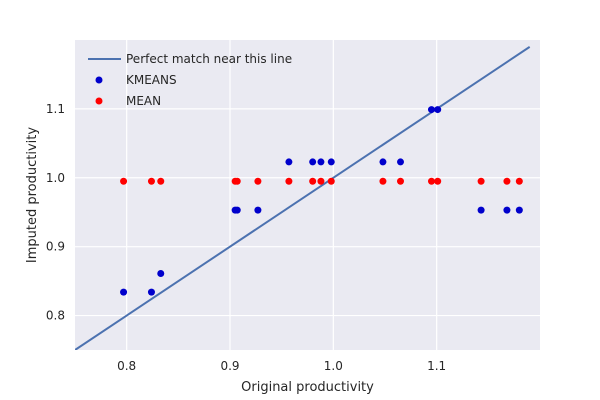  I want to click on y-tick-label-2: 1.0, so click(55, 178).